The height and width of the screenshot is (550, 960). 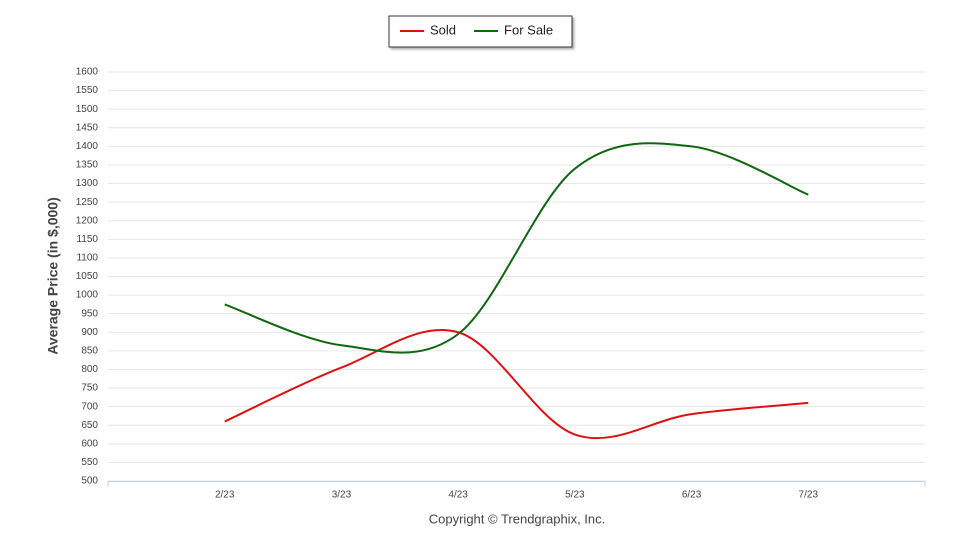 I want to click on y-tick-label: 650, so click(x=89, y=425).